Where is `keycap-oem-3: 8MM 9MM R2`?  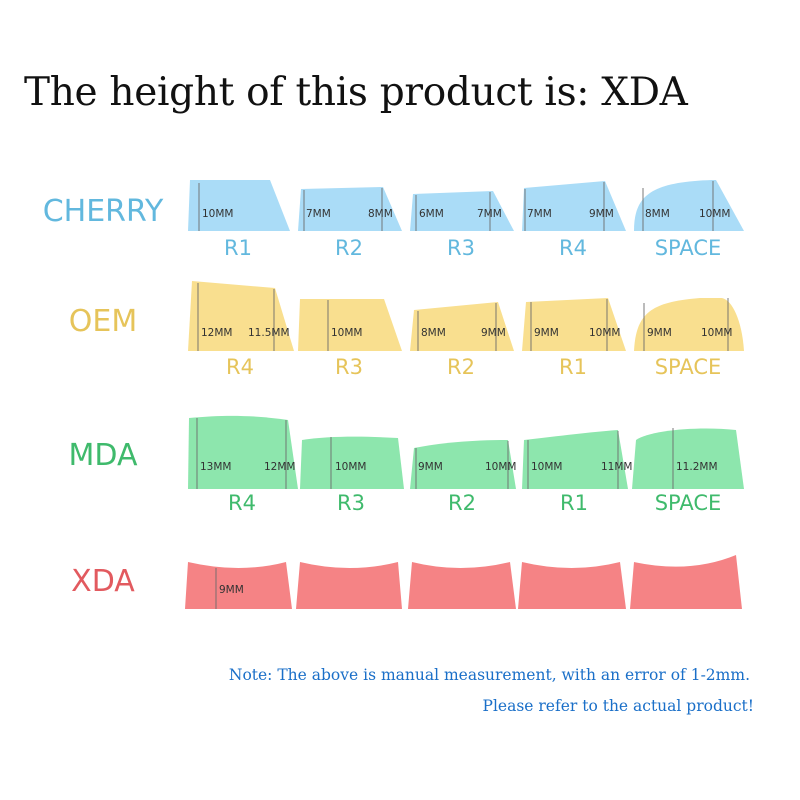 keycap-oem-3: 8MM 9MM R2 is located at coordinates (462, 340).